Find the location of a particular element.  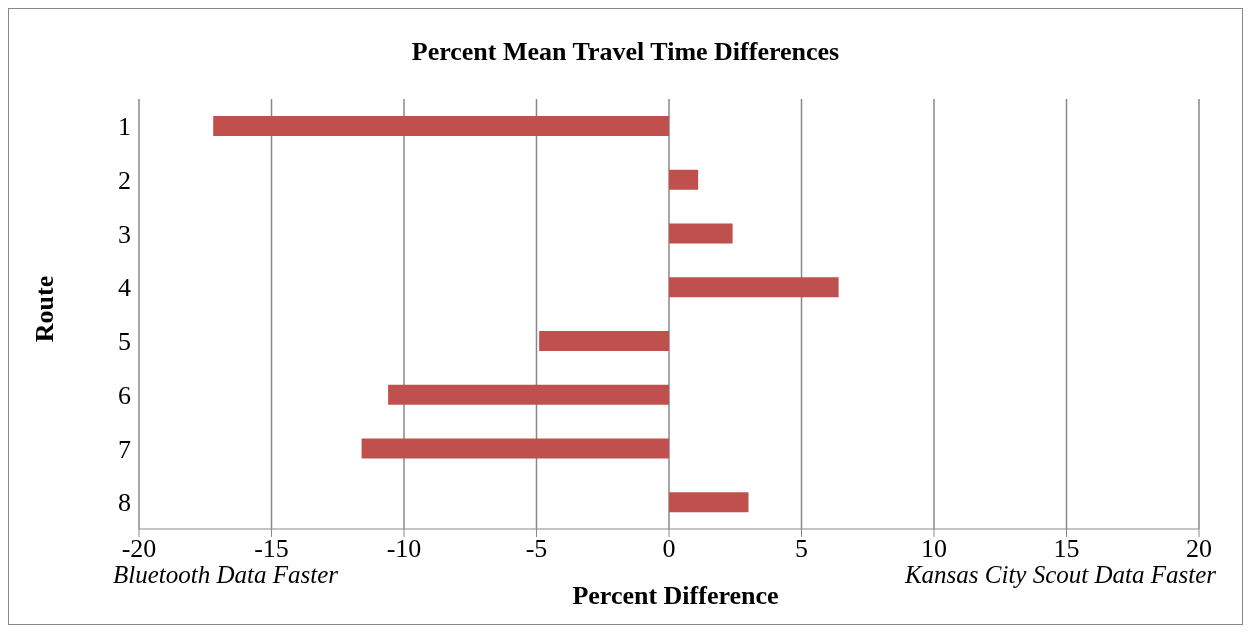

y-tick-label: 4 is located at coordinates (124, 288).